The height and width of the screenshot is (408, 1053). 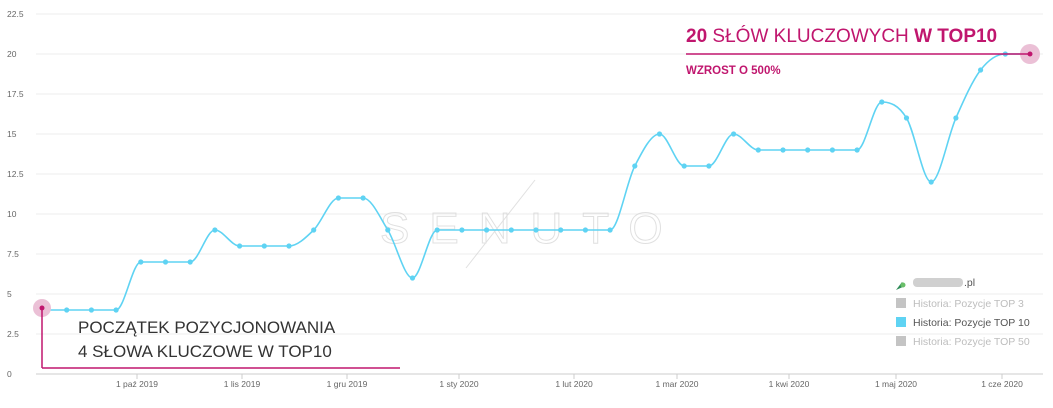 What do you see at coordinates (9, 374) in the screenshot?
I see `y-tick-label: 0` at bounding box center [9, 374].